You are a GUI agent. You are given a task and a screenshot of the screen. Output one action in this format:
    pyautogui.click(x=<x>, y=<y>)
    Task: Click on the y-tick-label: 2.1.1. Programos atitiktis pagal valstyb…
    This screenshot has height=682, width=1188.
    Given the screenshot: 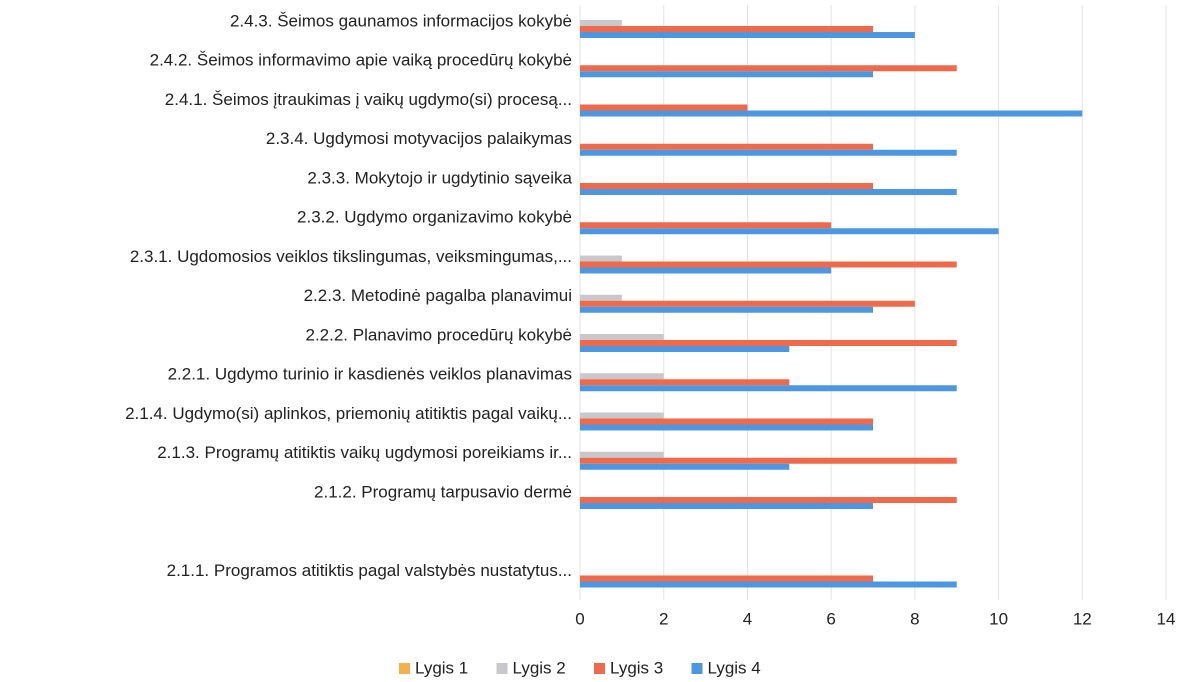 What is the action you would take?
    pyautogui.click(x=369, y=570)
    